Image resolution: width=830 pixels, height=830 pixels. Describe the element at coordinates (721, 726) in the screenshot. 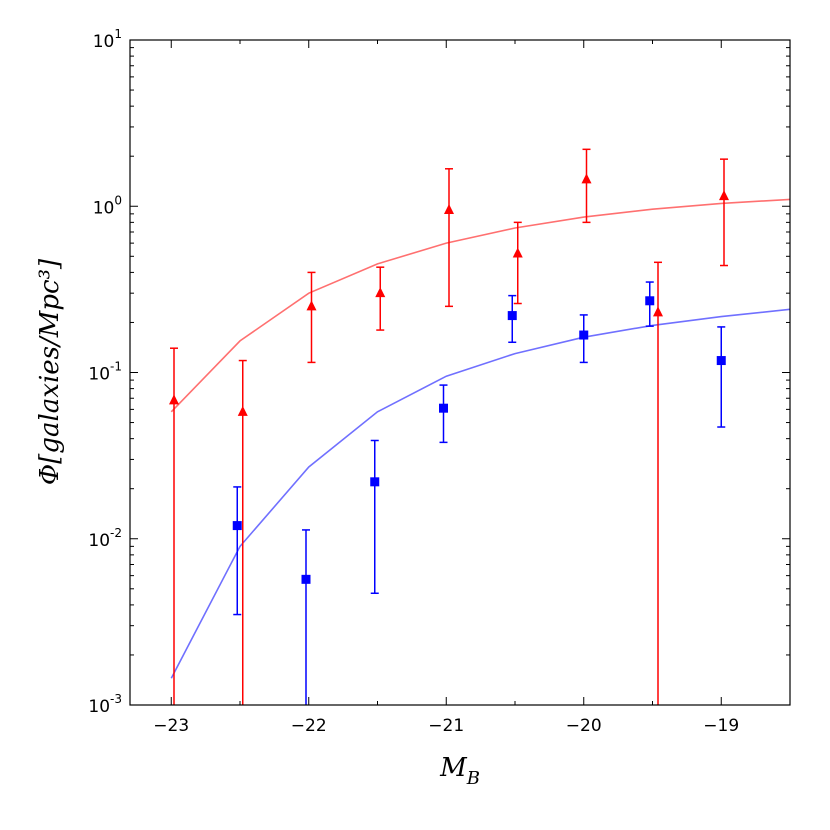

I see `x-tick-label: −19` at that location.